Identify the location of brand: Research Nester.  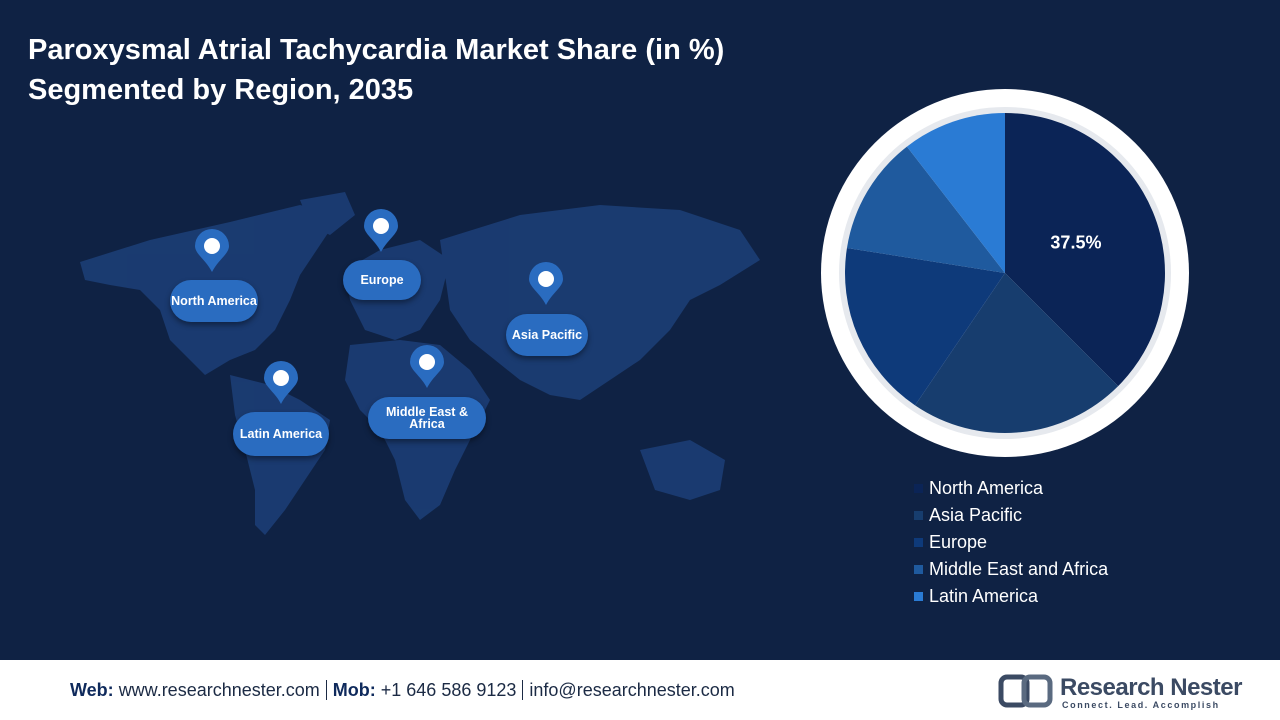
(1151, 687).